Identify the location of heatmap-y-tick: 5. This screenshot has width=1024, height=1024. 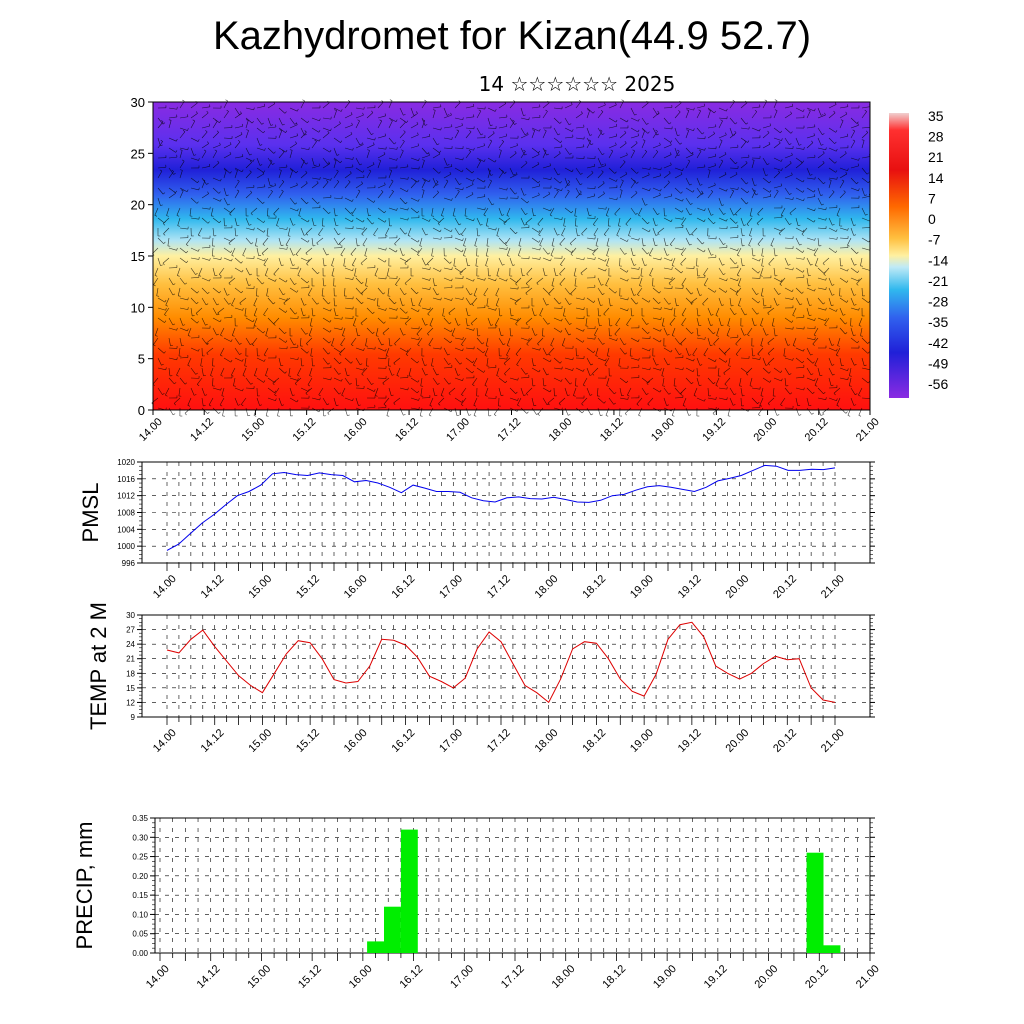
(141, 359).